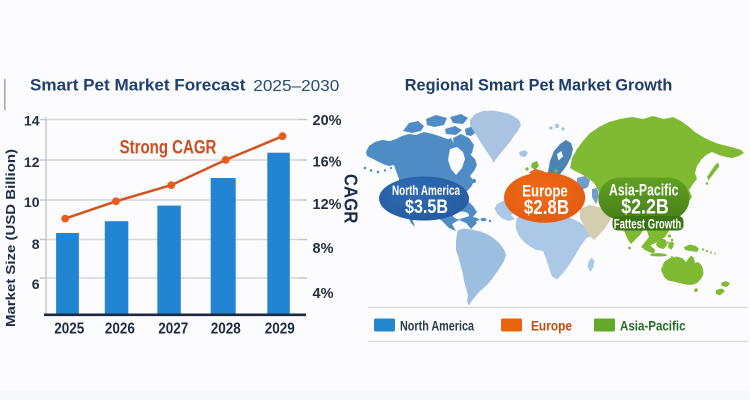  What do you see at coordinates (327, 205) in the screenshot?
I see `svg-text: 12%` at bounding box center [327, 205].